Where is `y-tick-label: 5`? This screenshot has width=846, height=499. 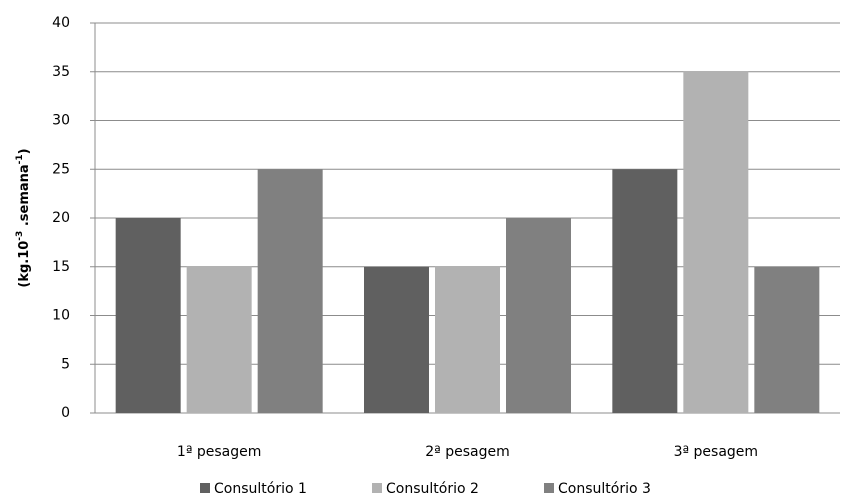
y-tick-label: 5 is located at coordinates (65, 364).